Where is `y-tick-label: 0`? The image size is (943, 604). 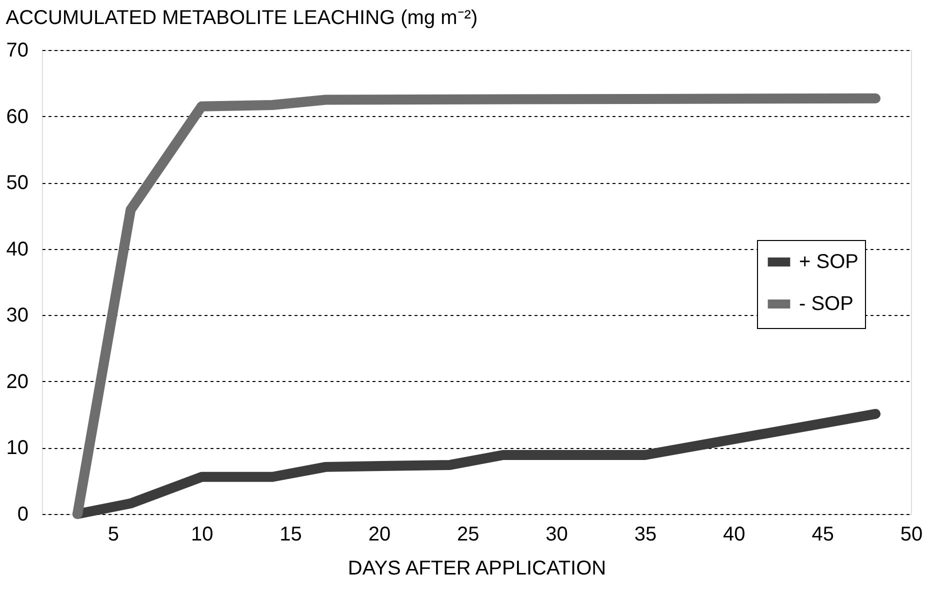 y-tick-label: 0 is located at coordinates (22, 515).